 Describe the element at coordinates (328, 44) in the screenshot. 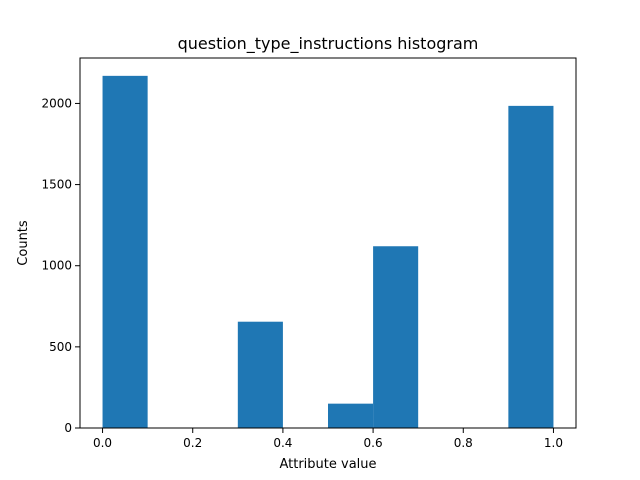

I see `chart-title: question_type_instructions histogram` at that location.